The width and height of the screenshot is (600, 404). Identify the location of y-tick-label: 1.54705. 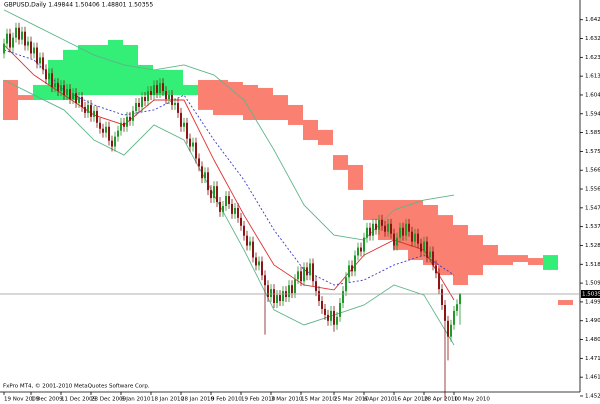
(592, 208).